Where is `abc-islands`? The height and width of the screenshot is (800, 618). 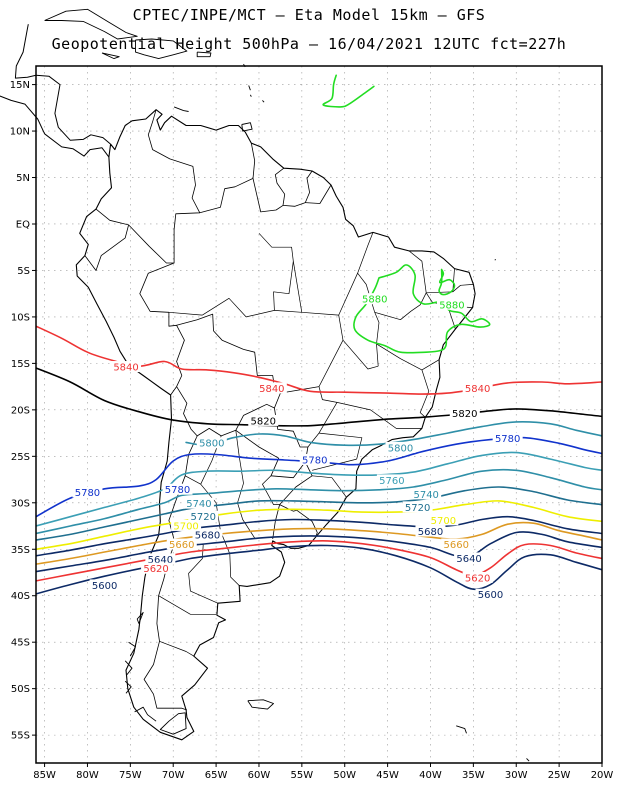
abc-islands is located at coordinates (181, 109).